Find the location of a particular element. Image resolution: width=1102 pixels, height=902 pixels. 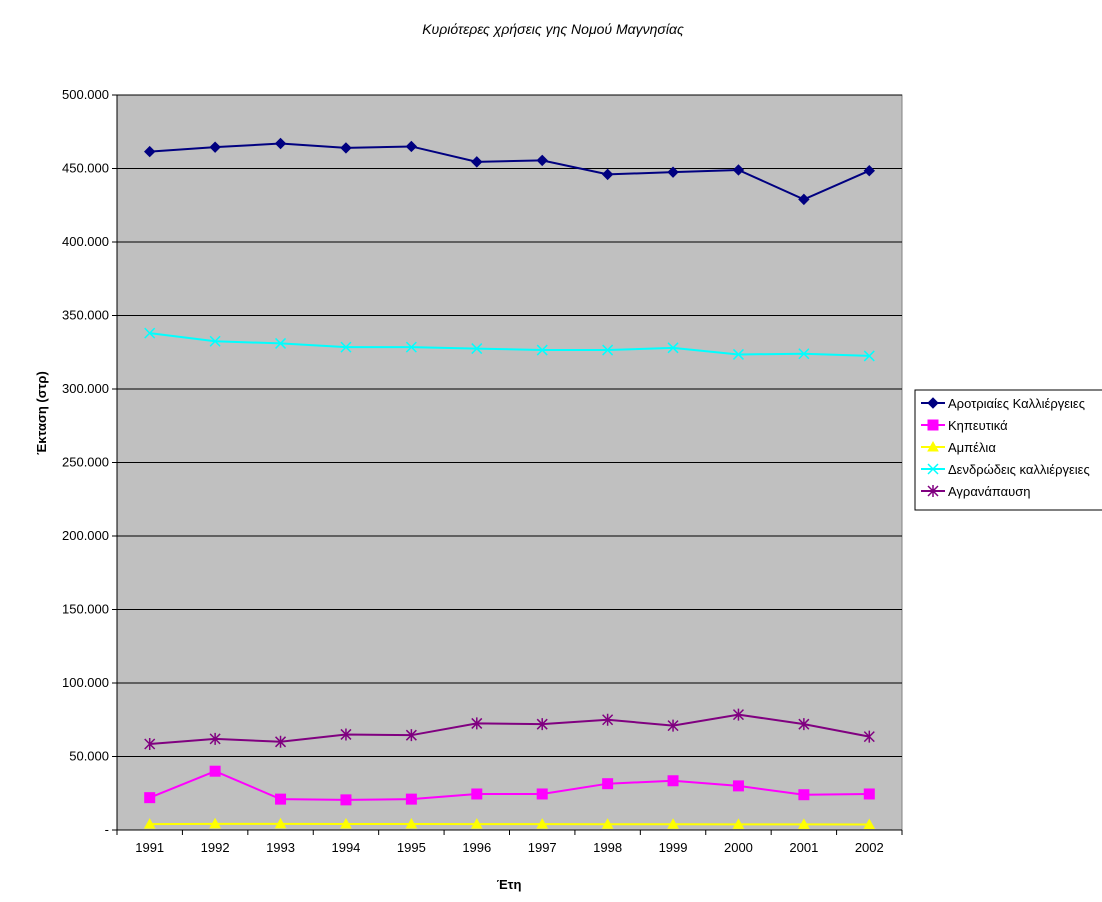

legend-entry: Δενδρώδεις καλλιέργειες is located at coordinates (1019, 469).